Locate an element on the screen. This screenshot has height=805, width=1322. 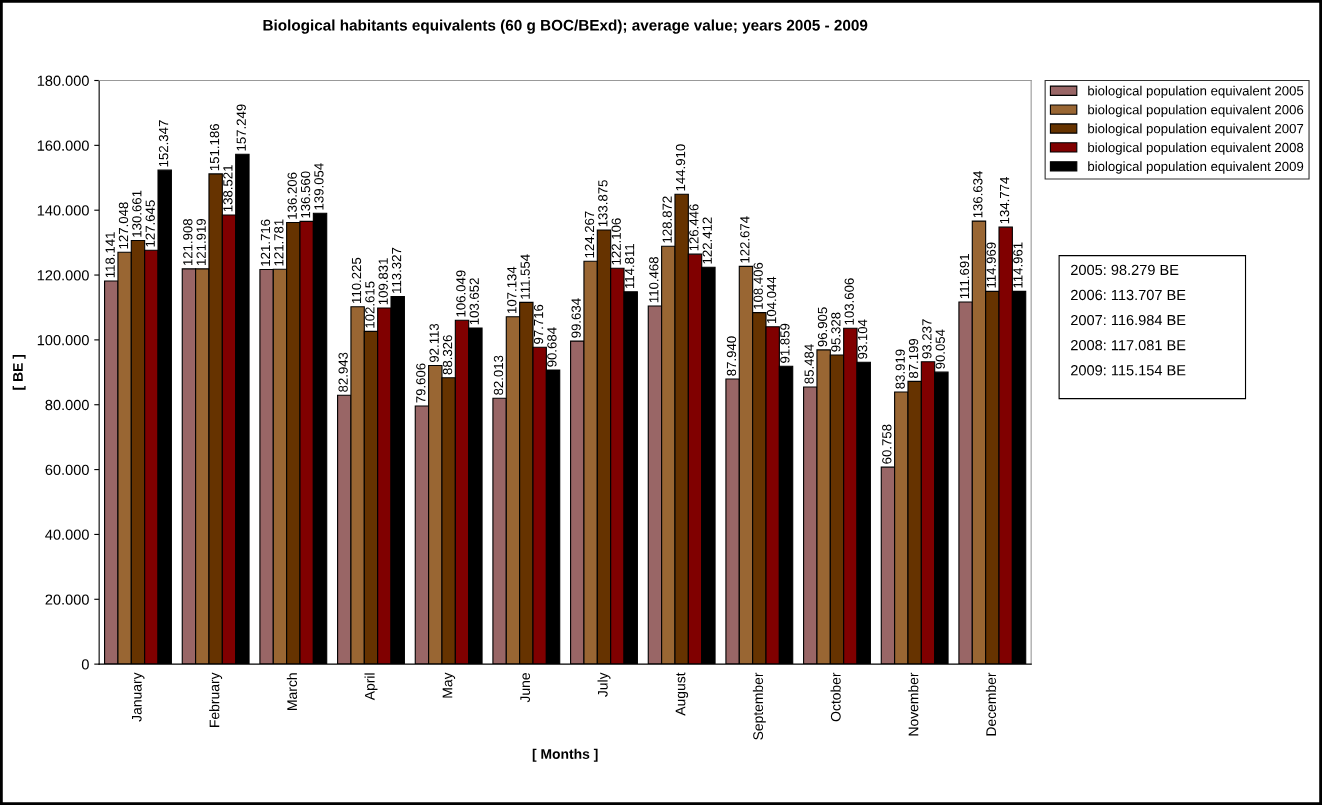
data-label: 124.267 is located at coordinates (589, 234).